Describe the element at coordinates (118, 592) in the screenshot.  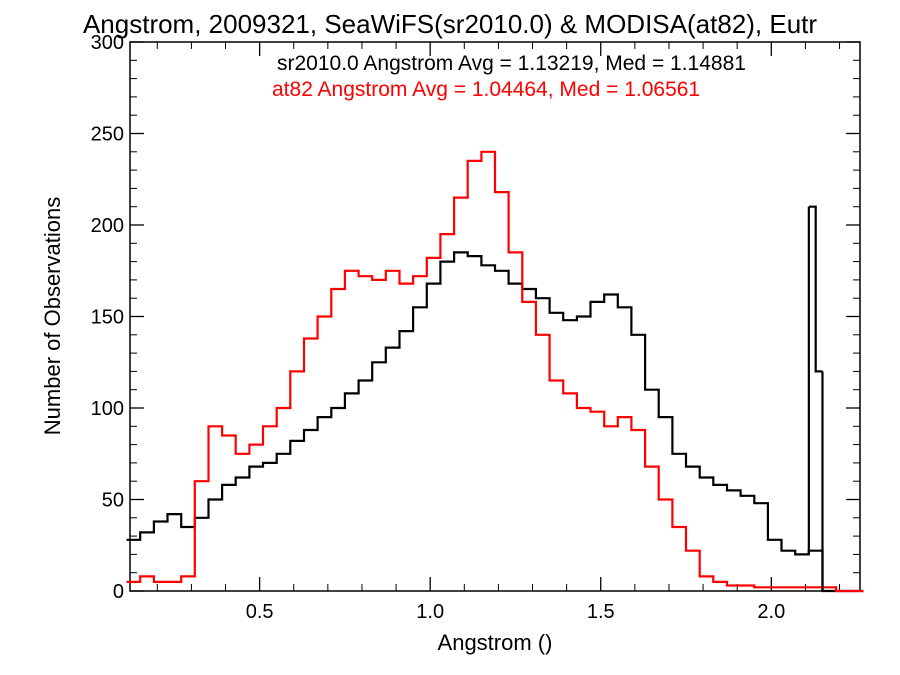
I see `y-tick-label: 0` at that location.